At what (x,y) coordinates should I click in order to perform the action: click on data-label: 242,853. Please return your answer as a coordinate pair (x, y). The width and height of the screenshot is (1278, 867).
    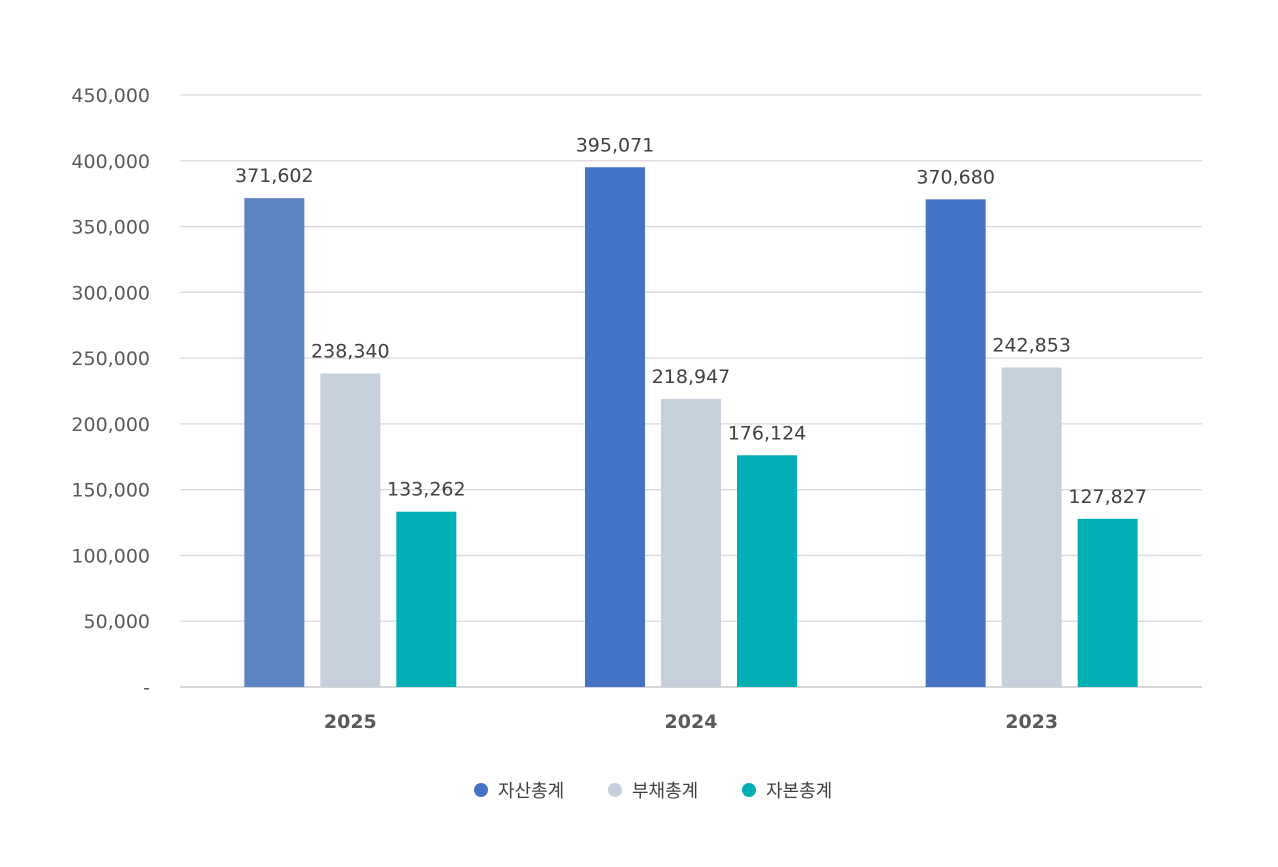
    Looking at the image, I should click on (1031, 346).